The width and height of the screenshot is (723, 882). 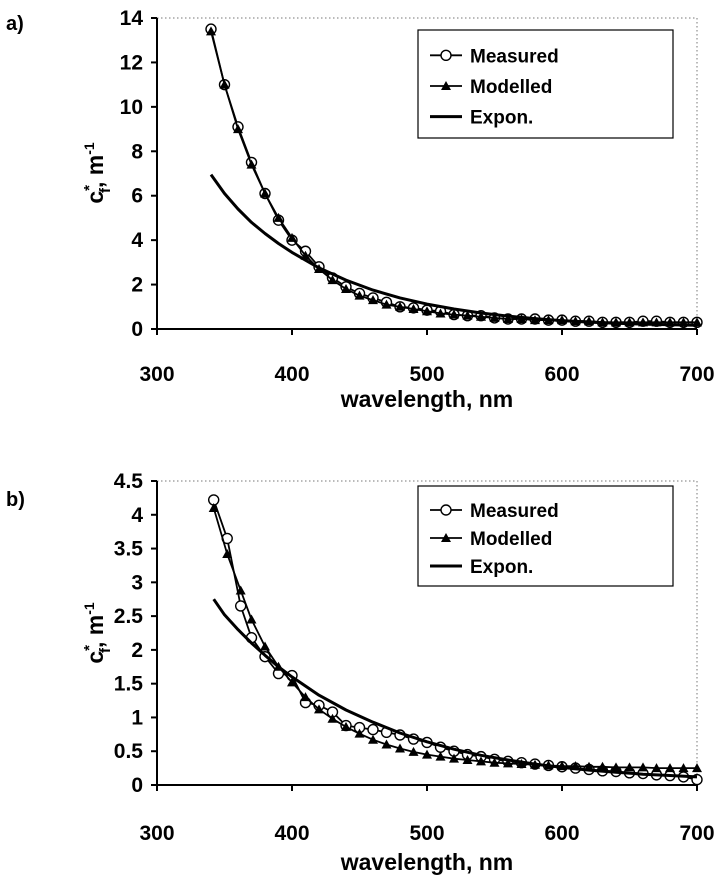 What do you see at coordinates (132, 18) in the screenshot?
I see `y-tick-label: 14` at bounding box center [132, 18].